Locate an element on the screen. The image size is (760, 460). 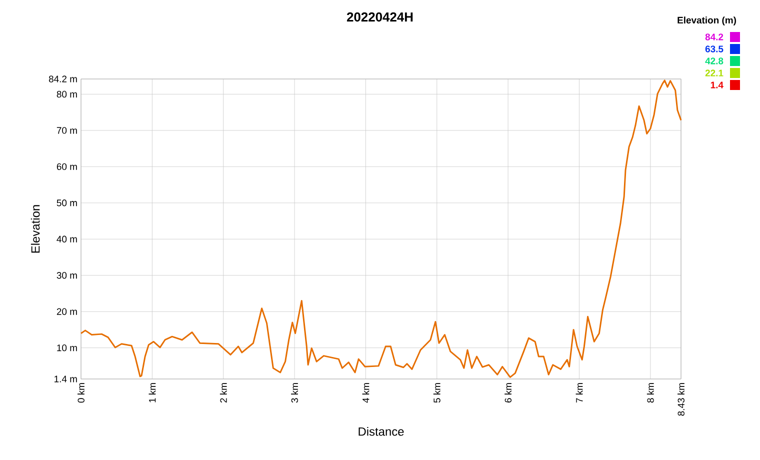
y-tick-label: 40 m is located at coordinates (66, 239).